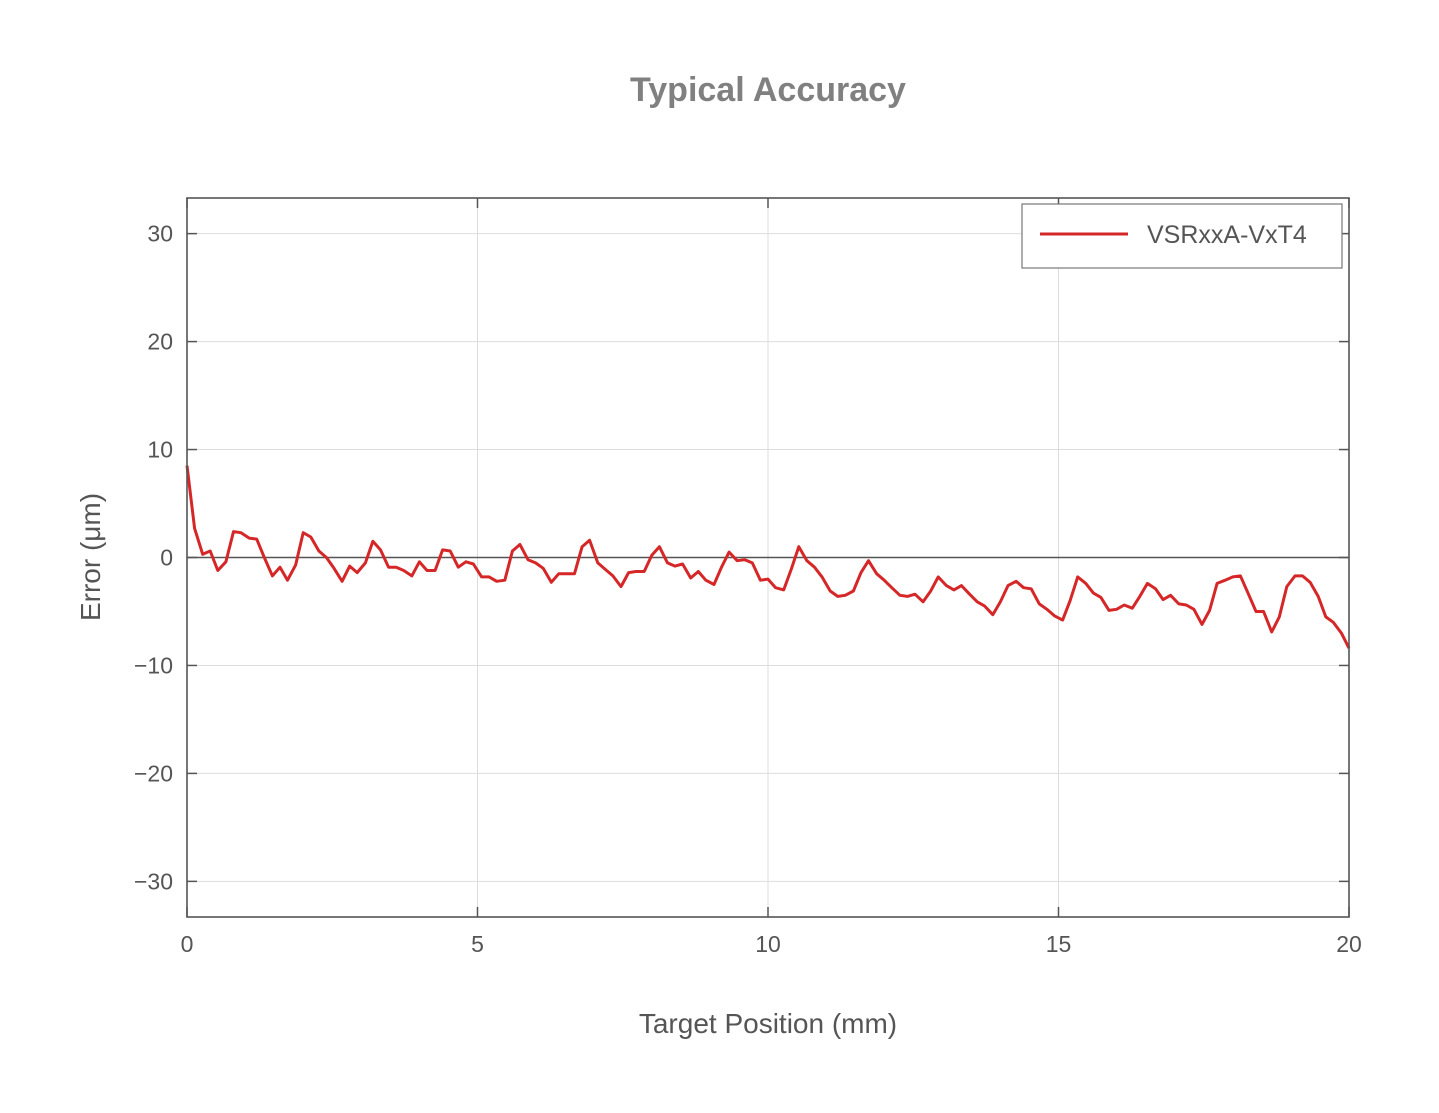 The height and width of the screenshot is (1113, 1439). What do you see at coordinates (160, 342) in the screenshot?
I see `y-tick-label: 20` at bounding box center [160, 342].